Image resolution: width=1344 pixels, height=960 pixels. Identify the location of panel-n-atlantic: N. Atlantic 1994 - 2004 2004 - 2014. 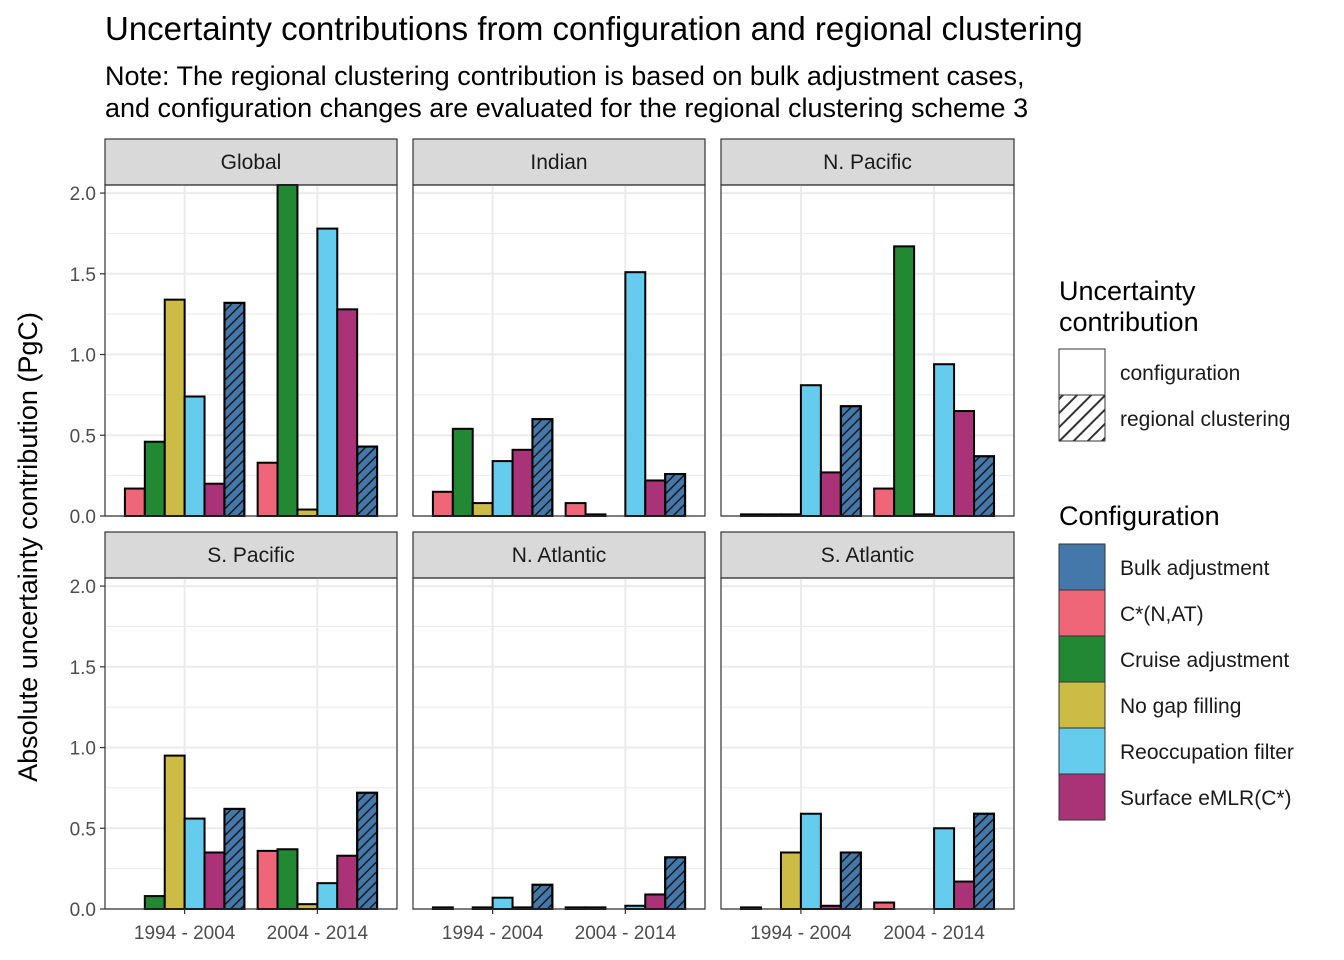
(559, 737).